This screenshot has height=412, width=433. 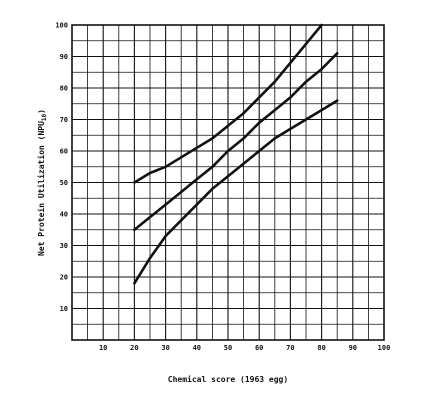 I want to click on y-axis-label: Net Protein Utilization (NPU10), so click(x=42, y=182).